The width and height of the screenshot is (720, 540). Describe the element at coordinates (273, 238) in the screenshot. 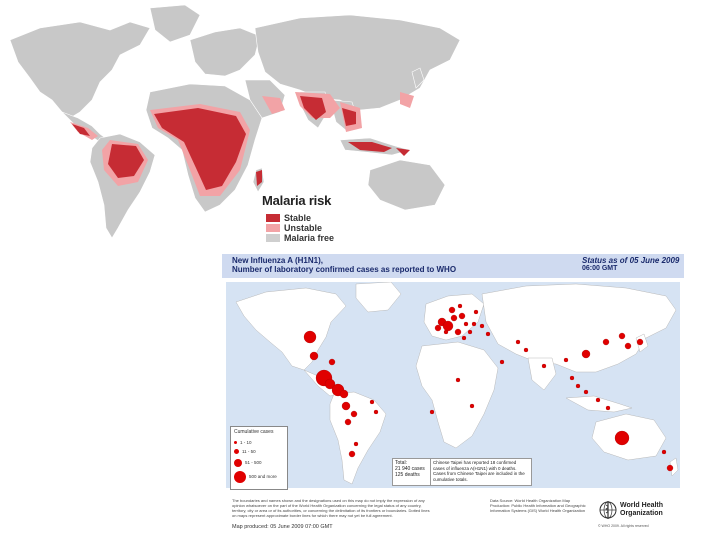

I see `malaria-free-swatch` at that location.